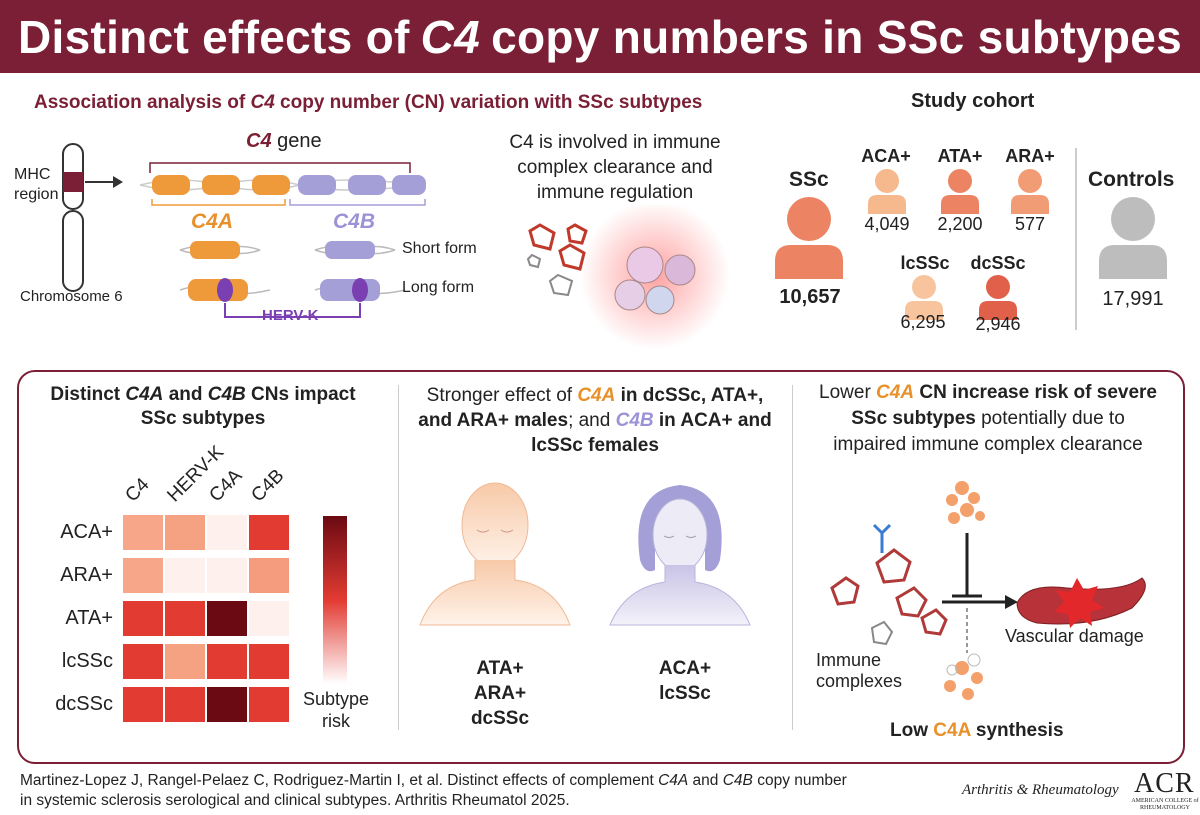 The image size is (1200, 815). What do you see at coordinates (960, 224) in the screenshot?
I see `group-count-ata: 2,200` at bounding box center [960, 224].